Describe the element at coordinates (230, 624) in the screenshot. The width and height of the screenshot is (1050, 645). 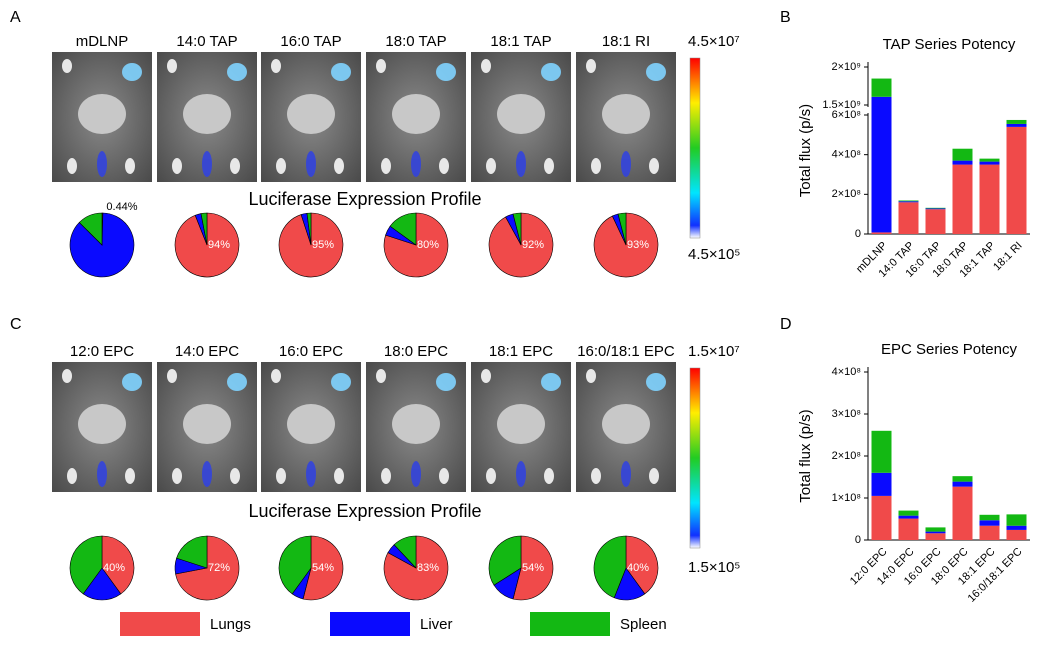
I see `legend-label: Lungs` at that location.